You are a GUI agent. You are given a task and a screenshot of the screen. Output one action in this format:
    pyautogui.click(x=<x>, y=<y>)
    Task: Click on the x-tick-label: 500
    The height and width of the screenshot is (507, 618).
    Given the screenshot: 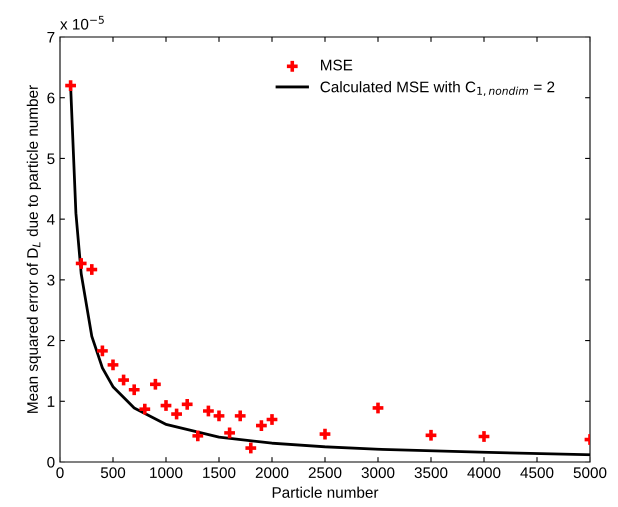 What is the action you would take?
    pyautogui.click(x=113, y=472)
    